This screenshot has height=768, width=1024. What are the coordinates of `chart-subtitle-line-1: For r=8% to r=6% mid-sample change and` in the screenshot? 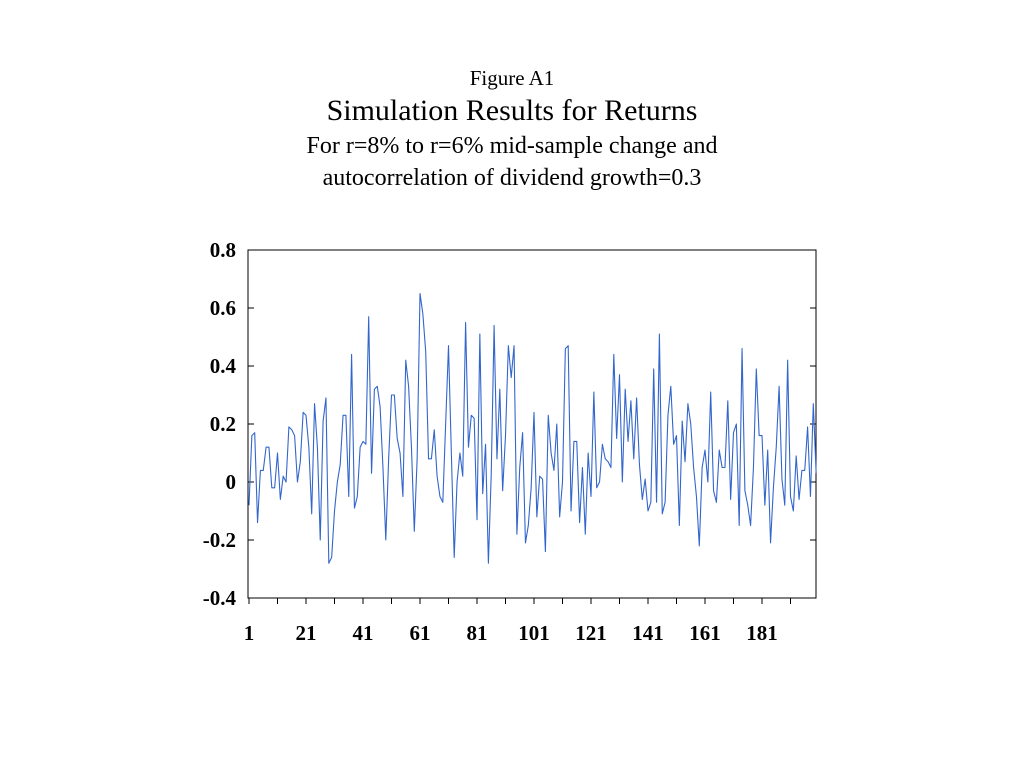 It's located at (512, 146).